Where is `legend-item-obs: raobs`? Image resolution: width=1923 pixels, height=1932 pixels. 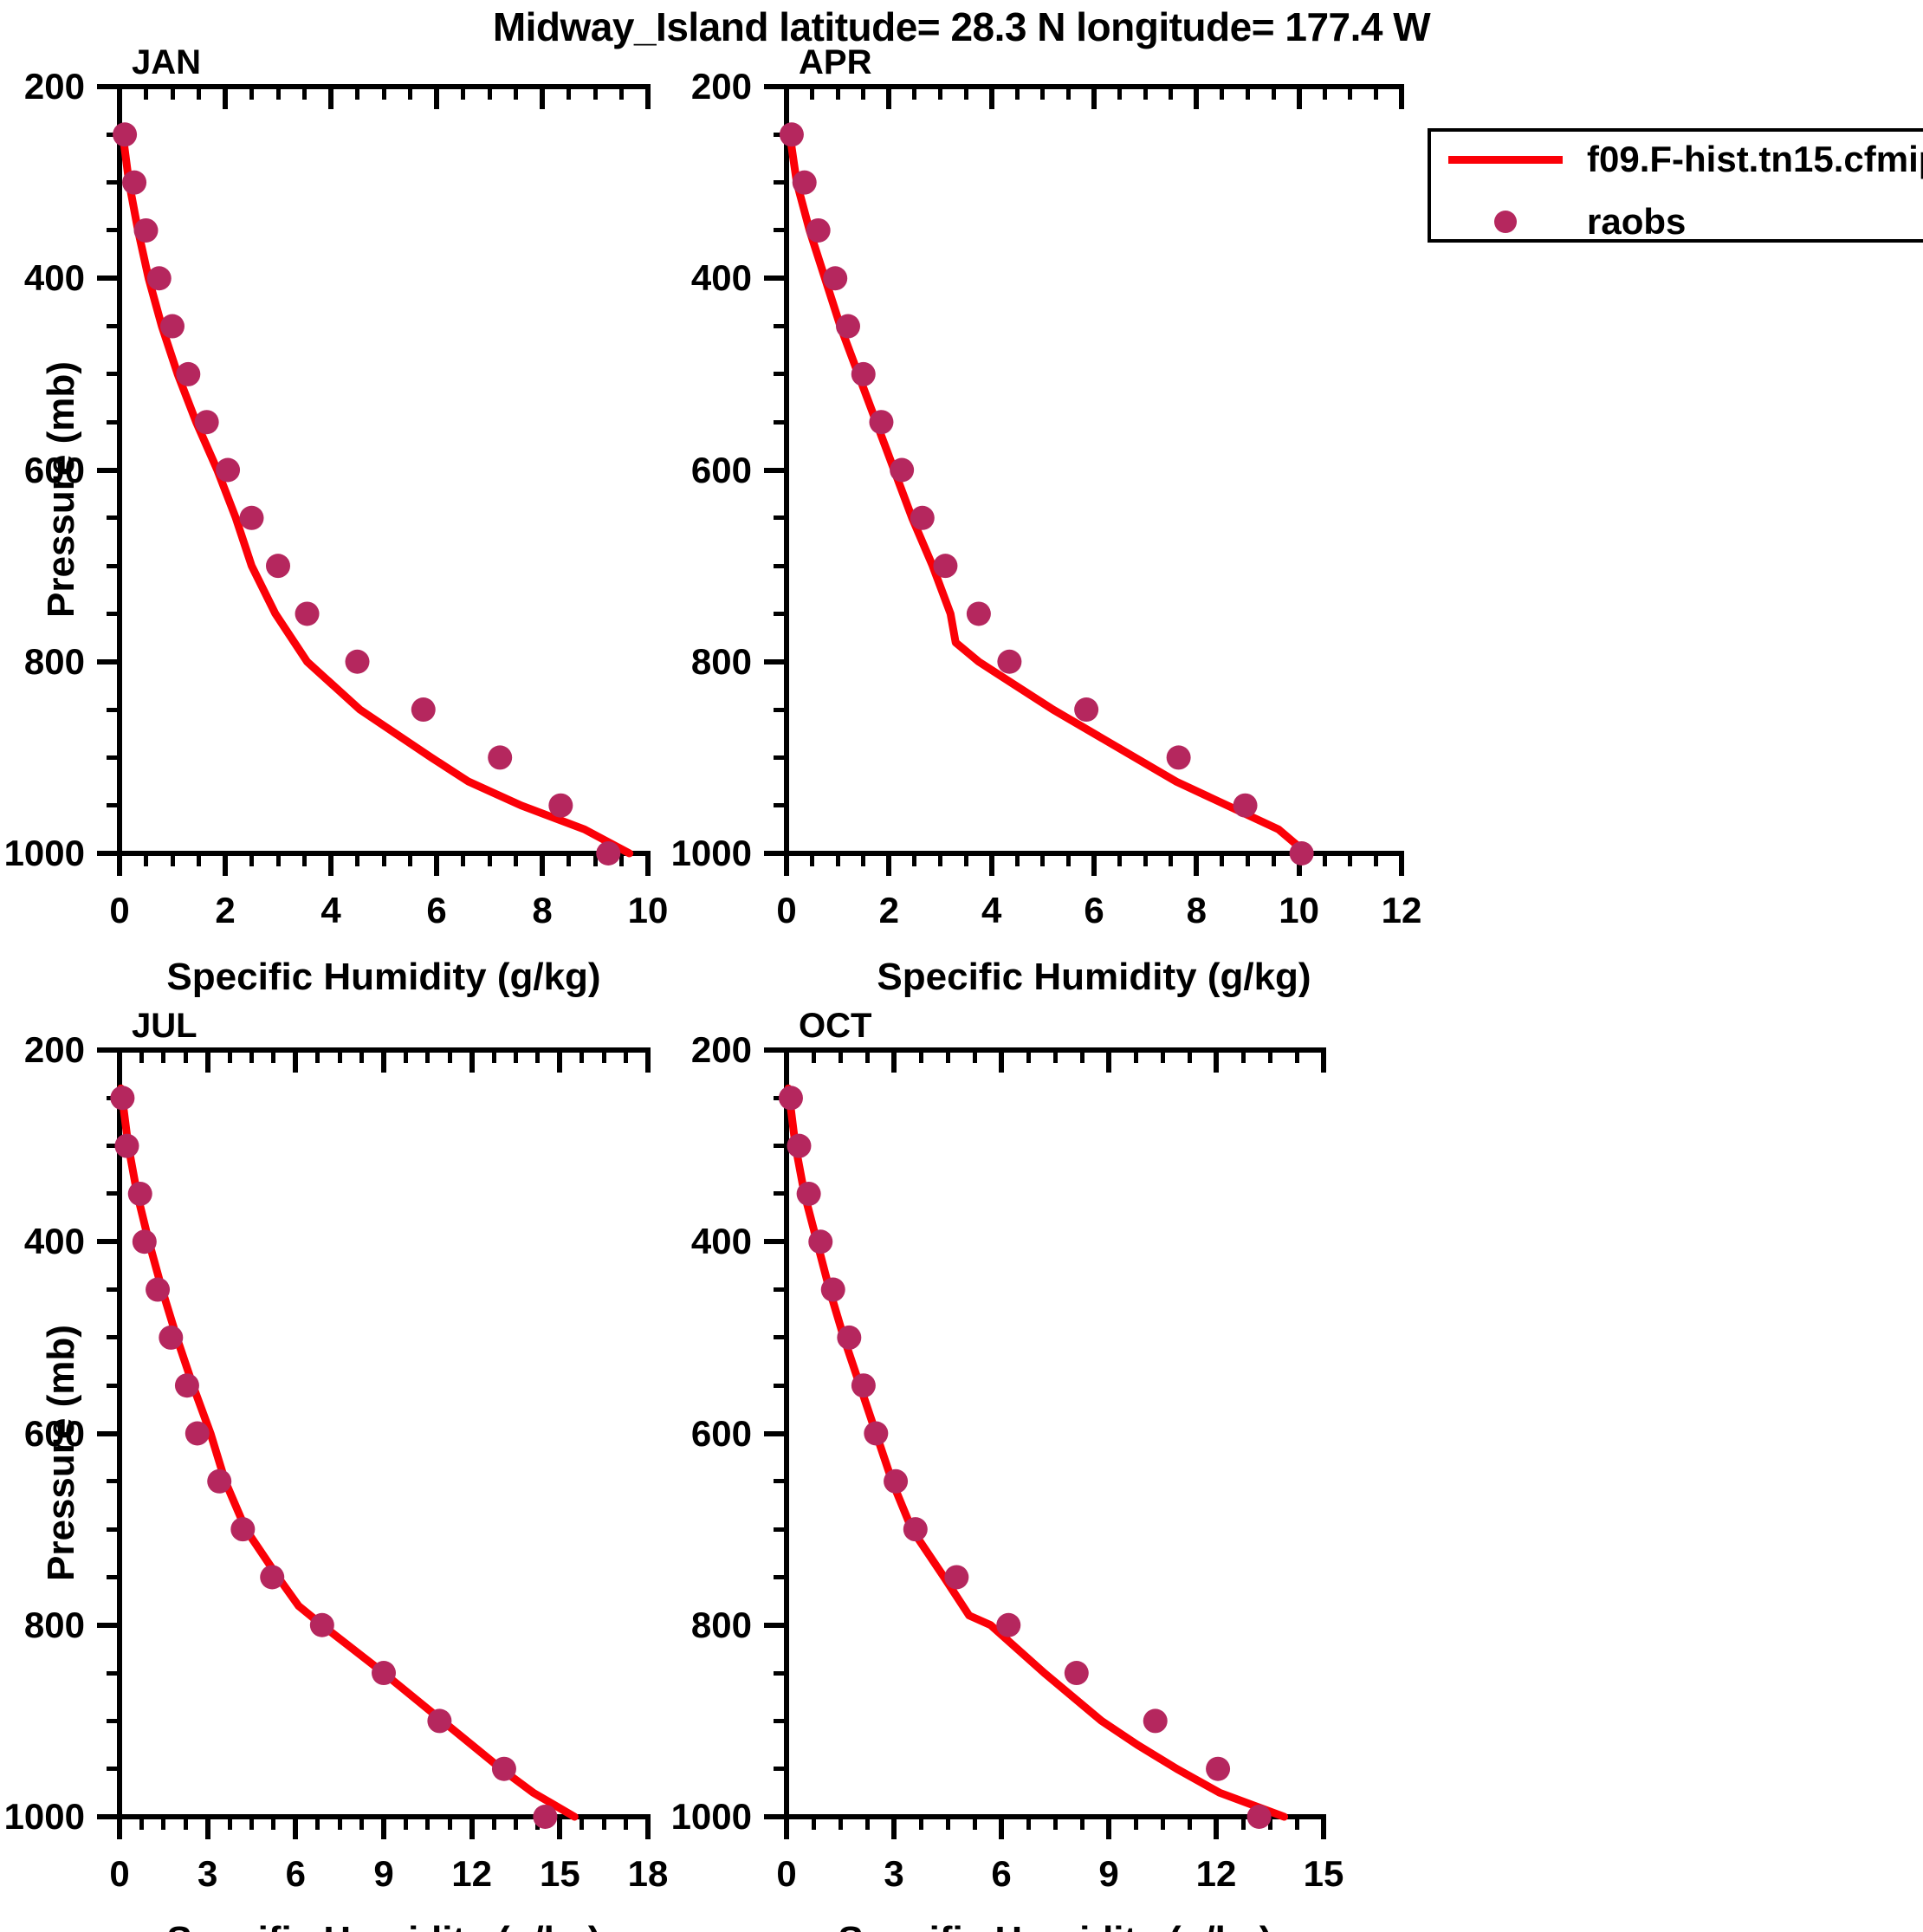 legend-item-obs: raobs is located at coordinates (1567, 222).